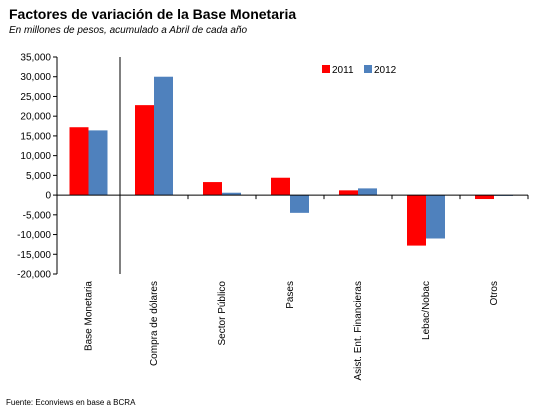  Describe the element at coordinates (37, 215) in the screenshot. I see `y-tick-label: -5,000` at that location.